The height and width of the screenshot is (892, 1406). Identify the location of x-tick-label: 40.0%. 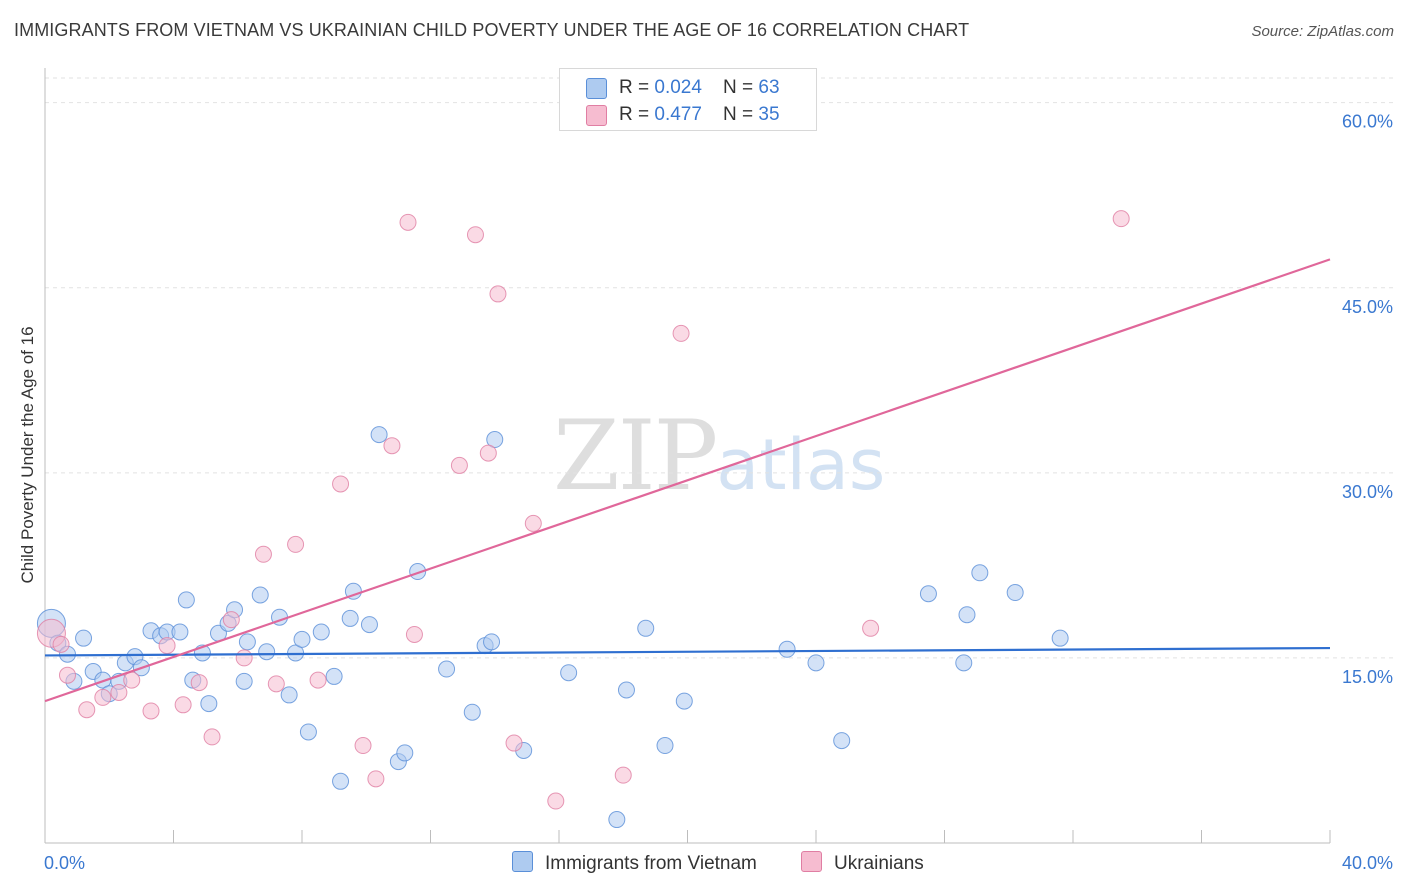
(1367, 863).